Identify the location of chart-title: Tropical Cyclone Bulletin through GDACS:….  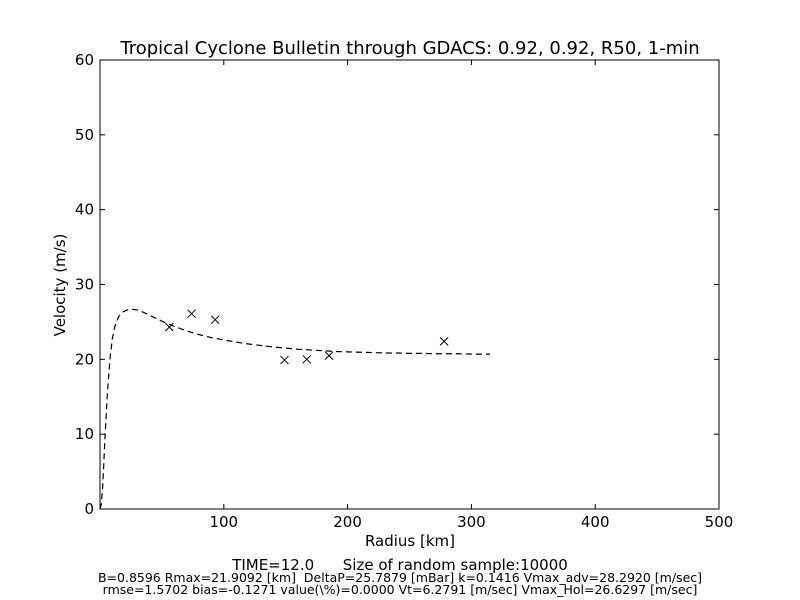
(409, 48).